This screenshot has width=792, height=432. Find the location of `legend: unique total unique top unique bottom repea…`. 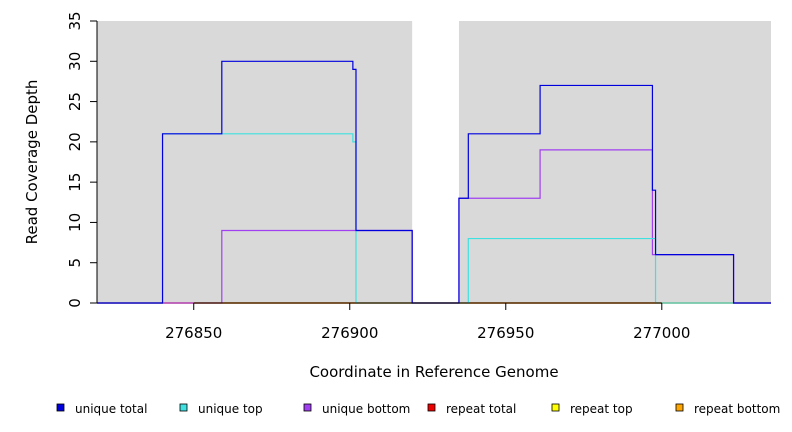

legend: unique total unique top unique bottom repea… is located at coordinates (418, 409).